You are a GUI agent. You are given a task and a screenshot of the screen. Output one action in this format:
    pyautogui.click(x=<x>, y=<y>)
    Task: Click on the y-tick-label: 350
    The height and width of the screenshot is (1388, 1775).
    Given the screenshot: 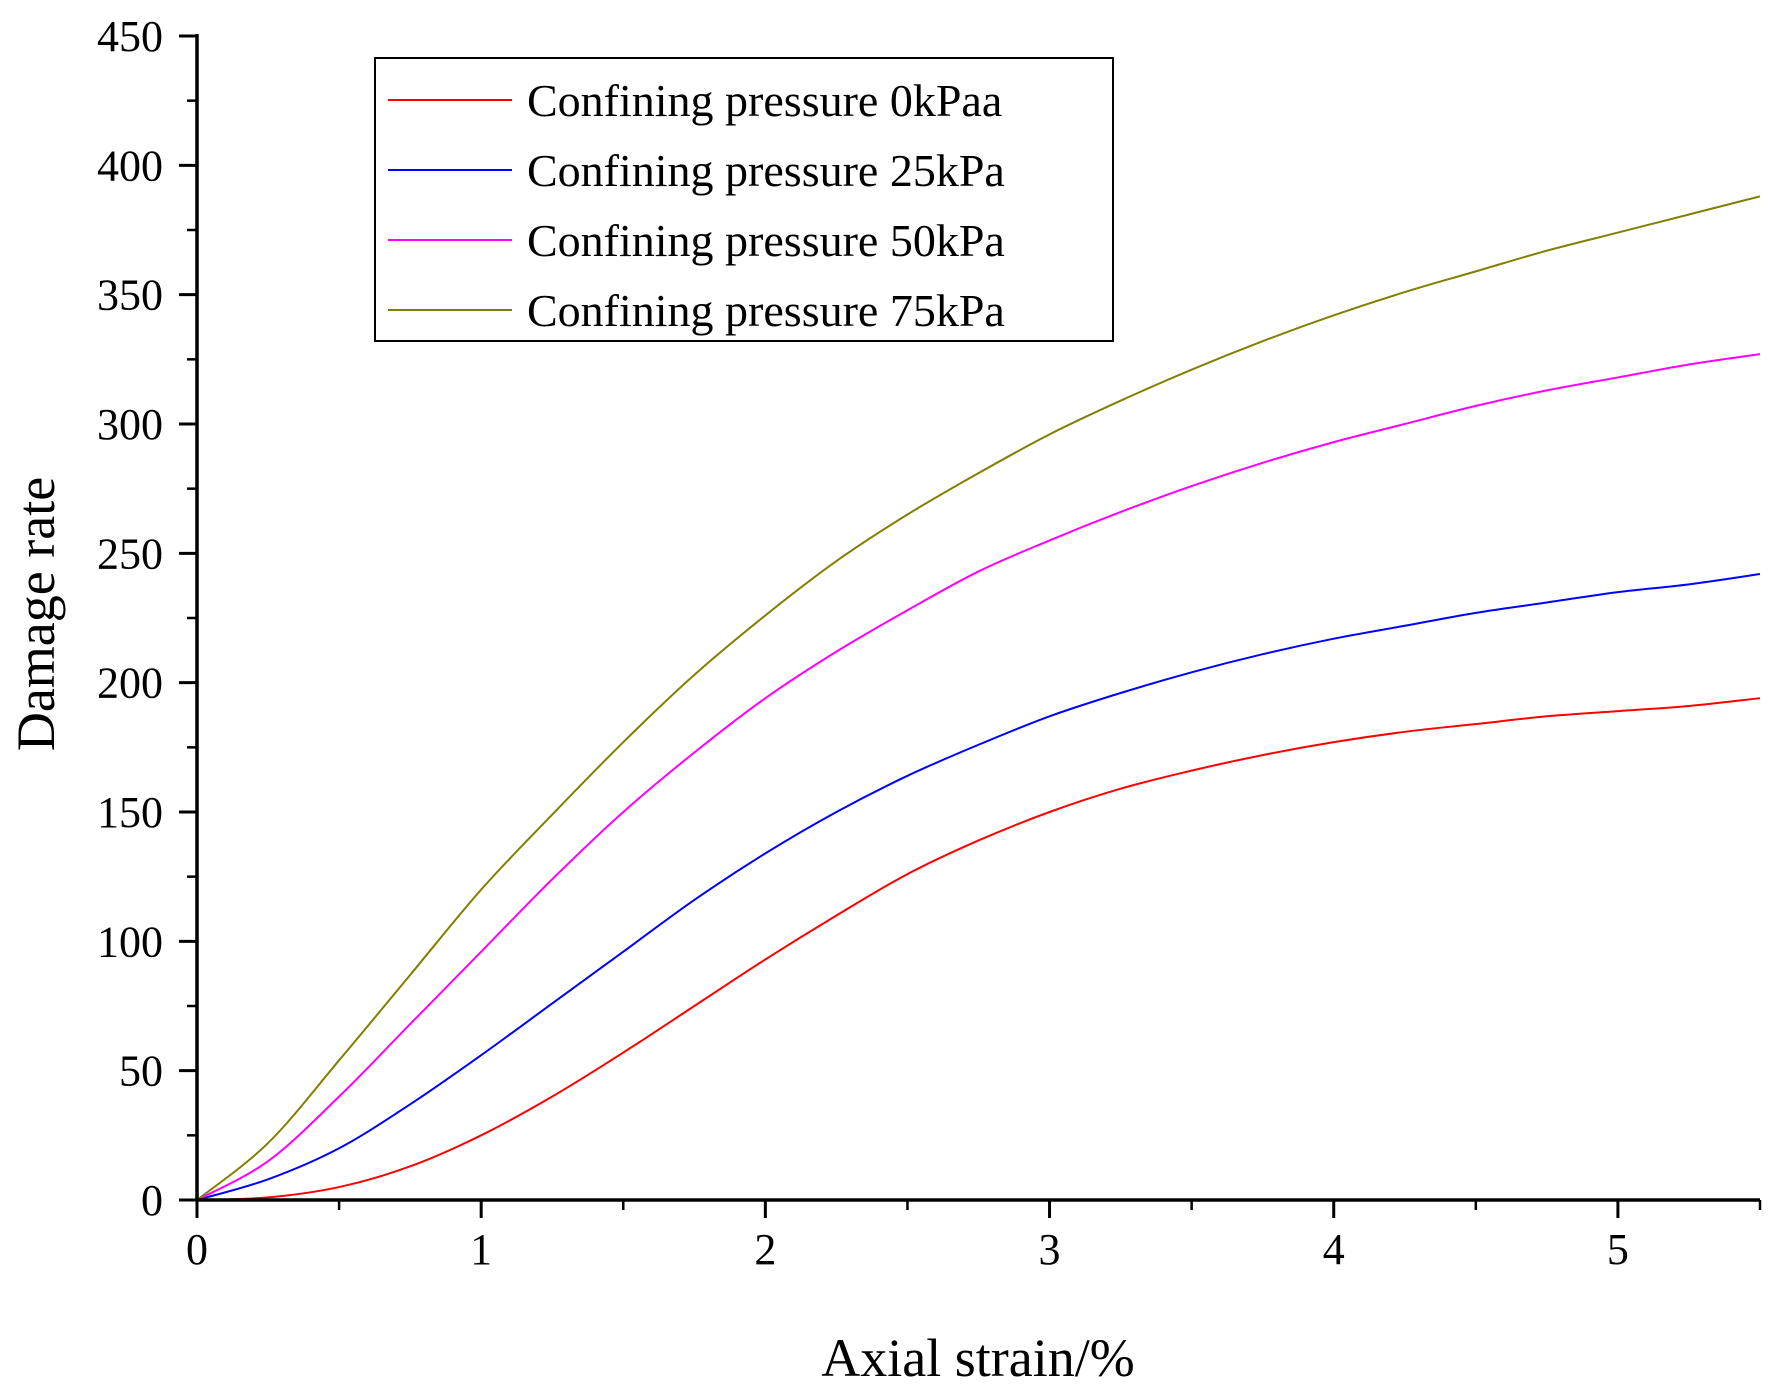 What is the action you would take?
    pyautogui.click(x=130, y=295)
    